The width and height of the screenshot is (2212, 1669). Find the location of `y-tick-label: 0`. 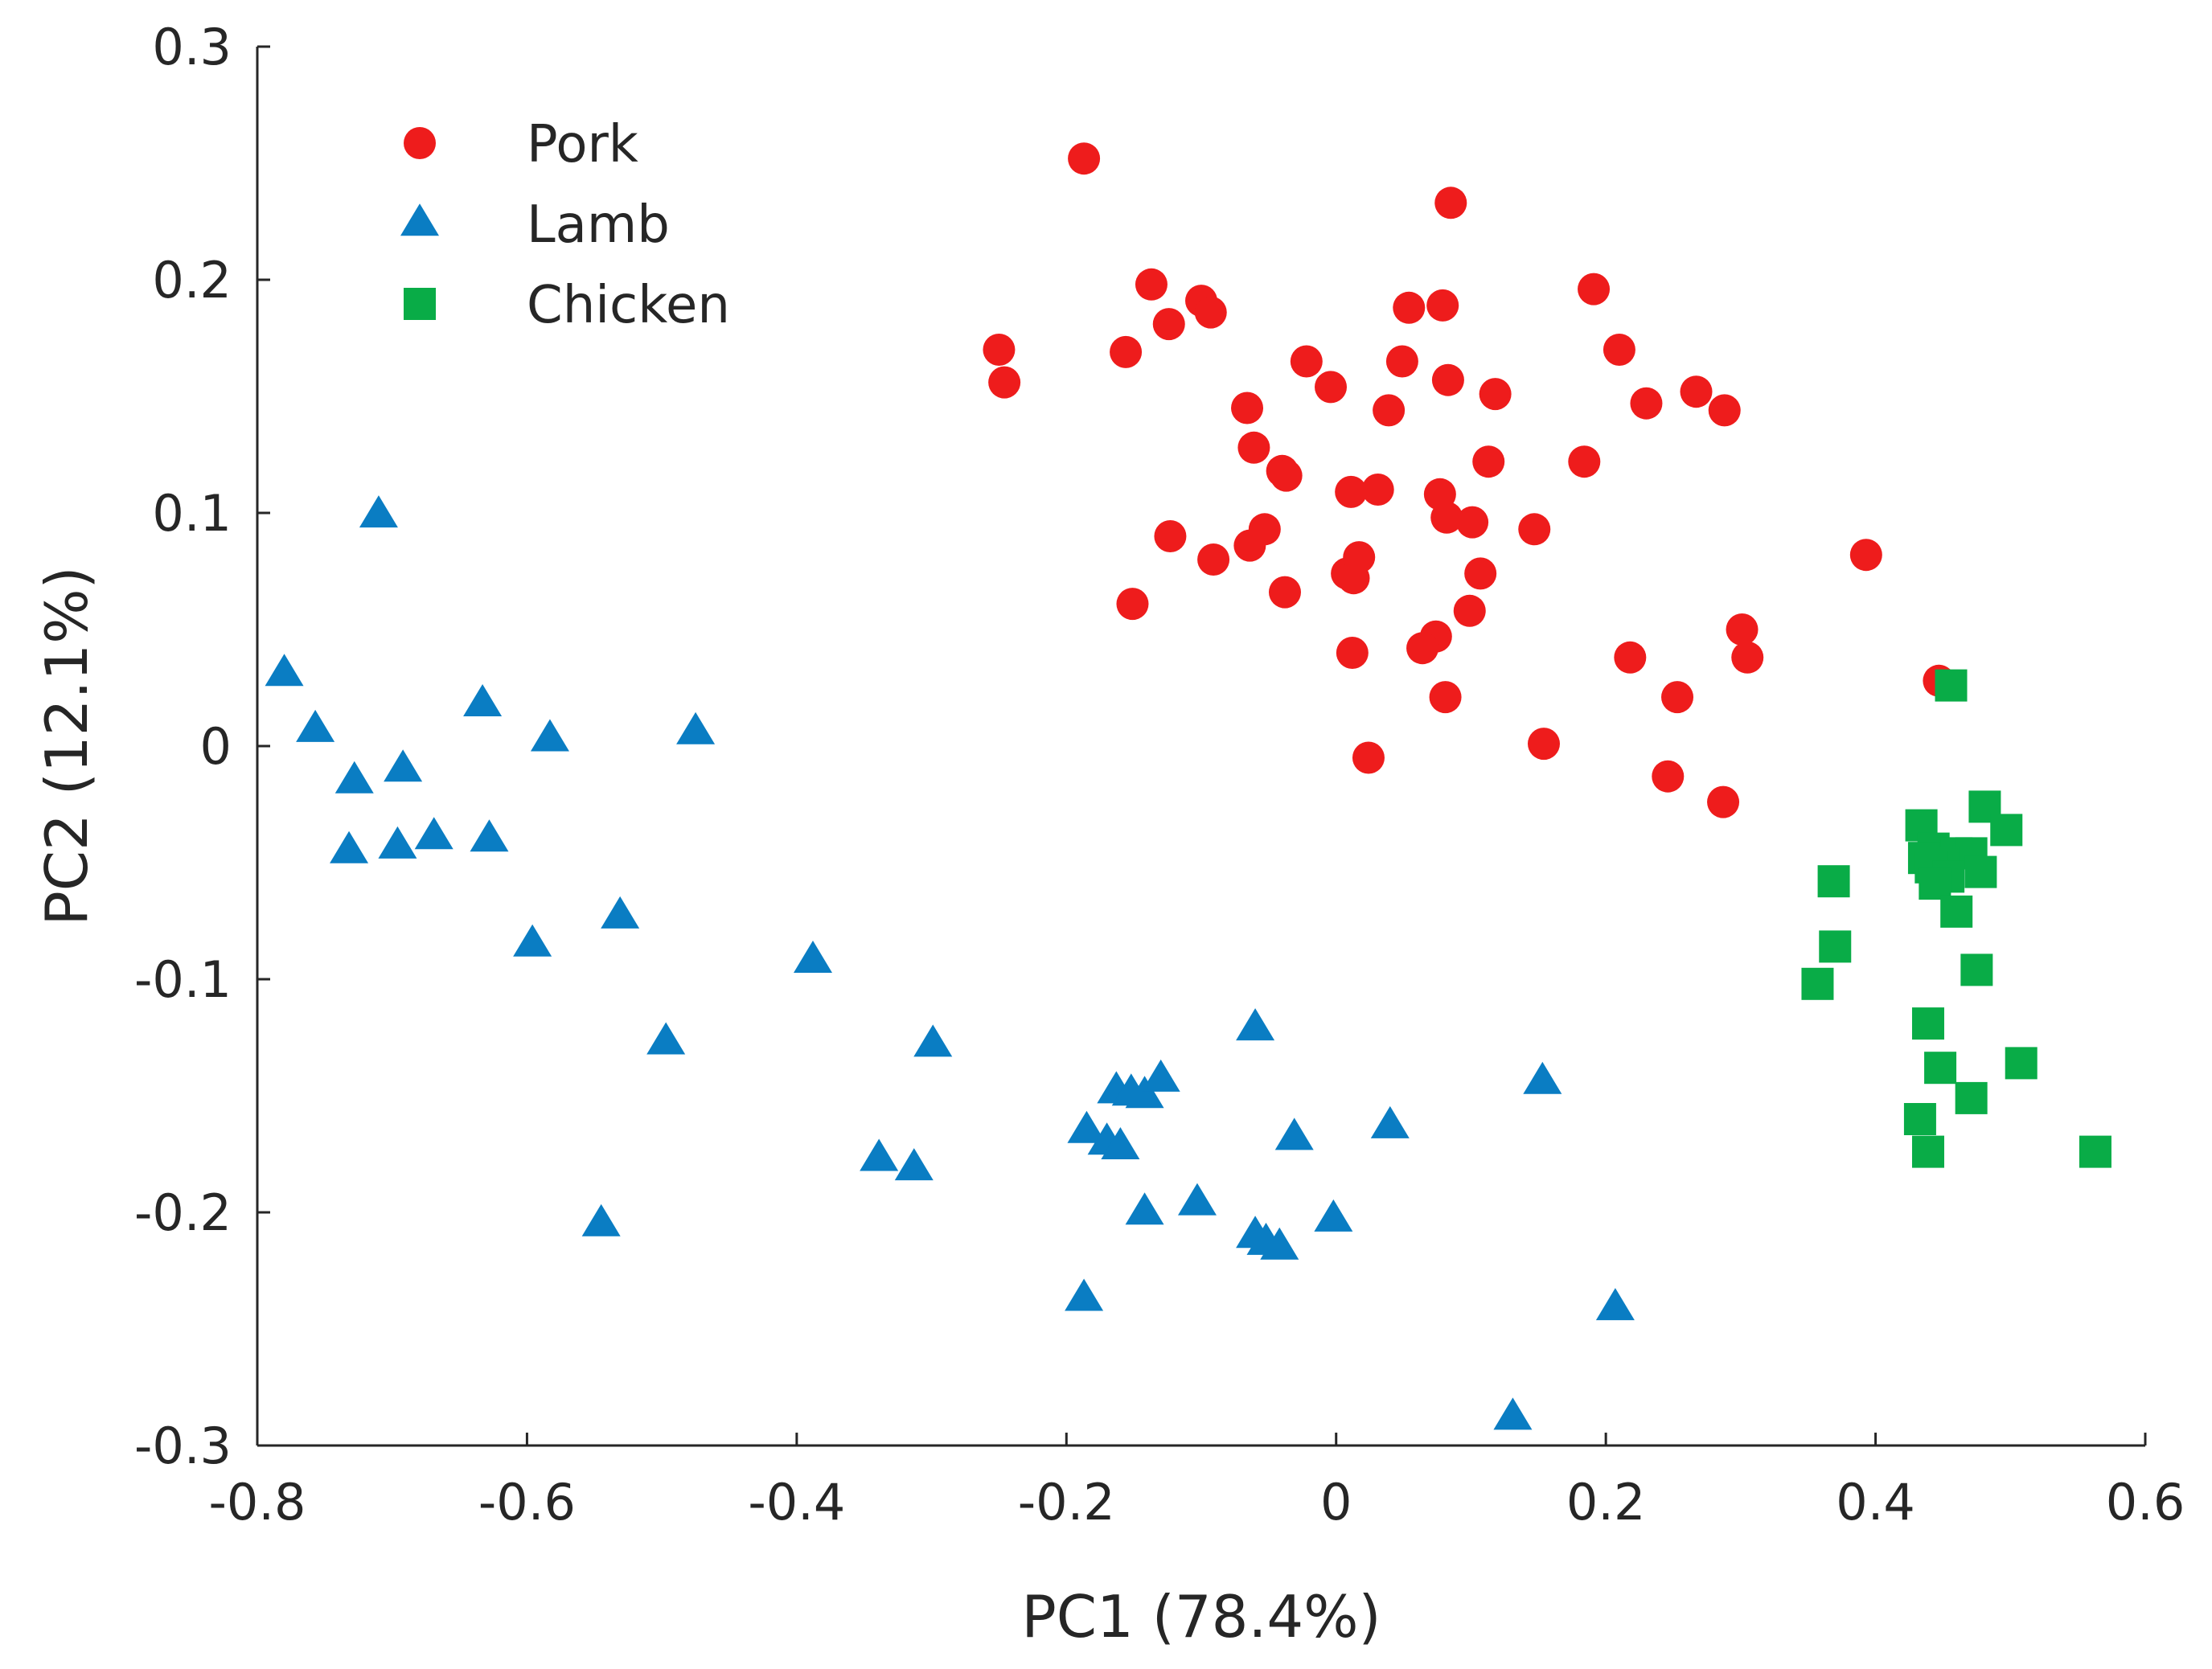

y-tick-label: 0 is located at coordinates (216, 747).